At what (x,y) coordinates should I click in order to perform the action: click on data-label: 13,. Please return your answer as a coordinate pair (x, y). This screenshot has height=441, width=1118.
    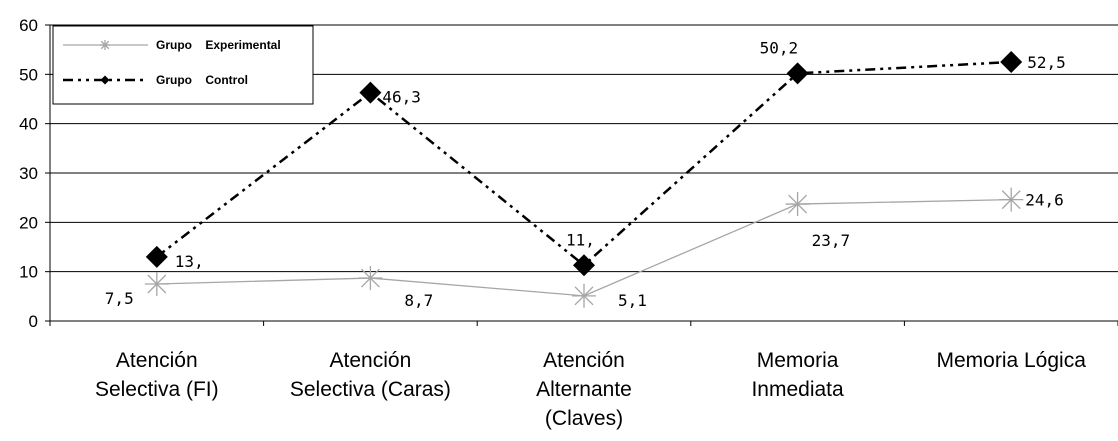
    Looking at the image, I should click on (189, 261).